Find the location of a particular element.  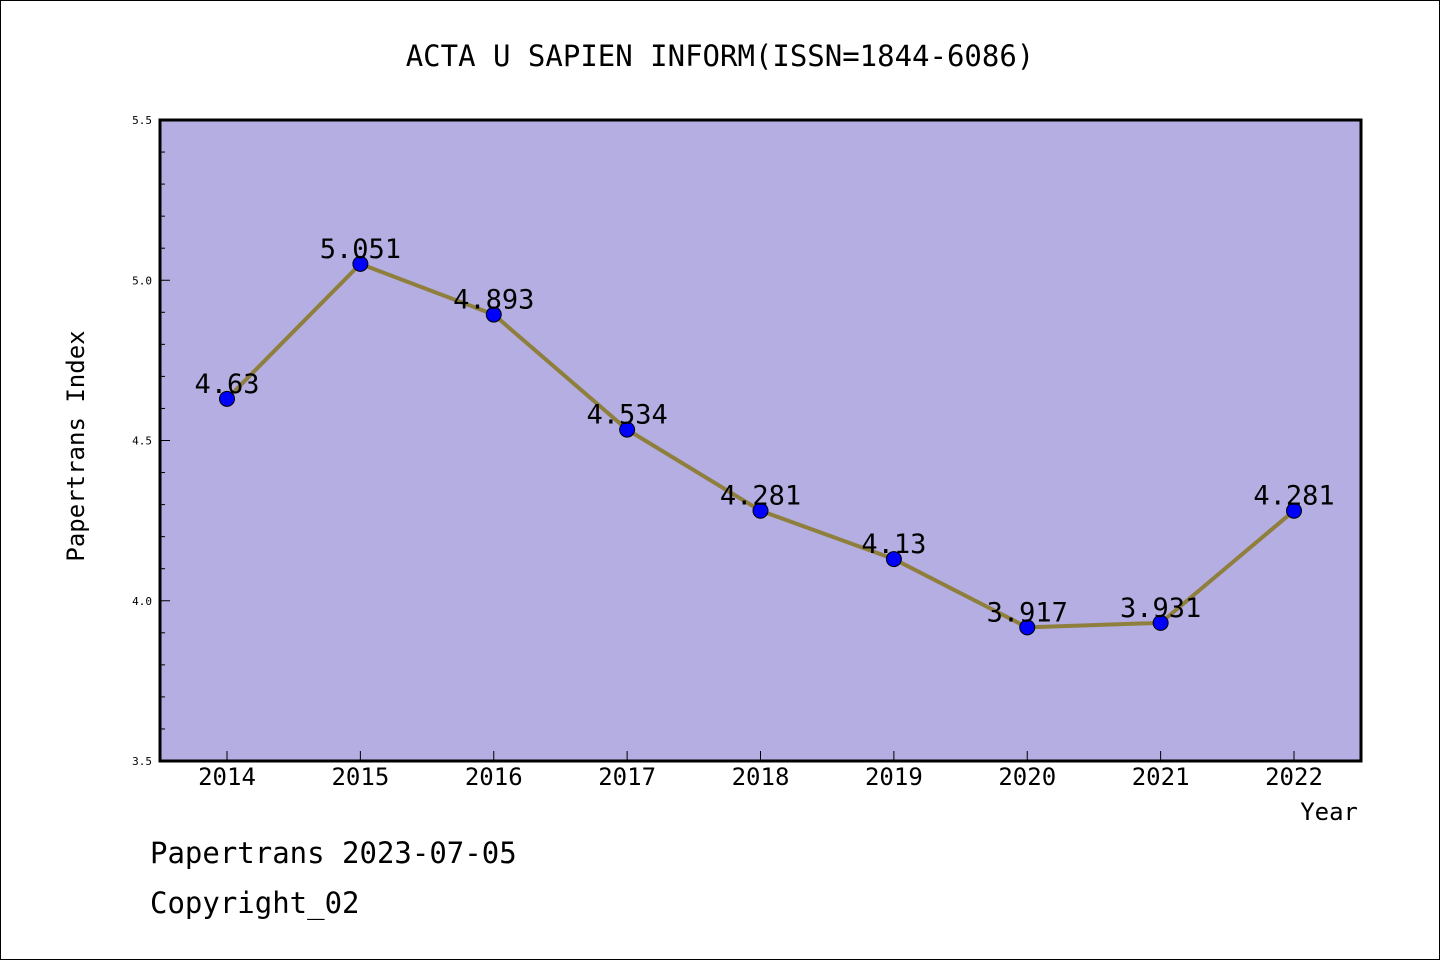

x-tick-label: 2015 is located at coordinates (360, 777).